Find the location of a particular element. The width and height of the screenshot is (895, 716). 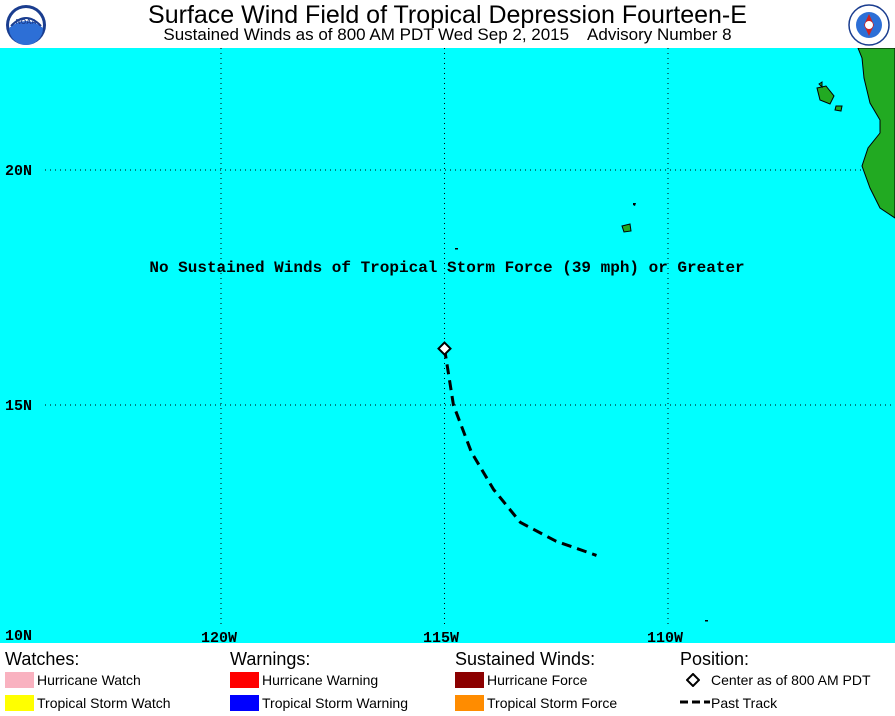

tropical-storm-force-label: Tropical Storm Force is located at coordinates (552, 703).